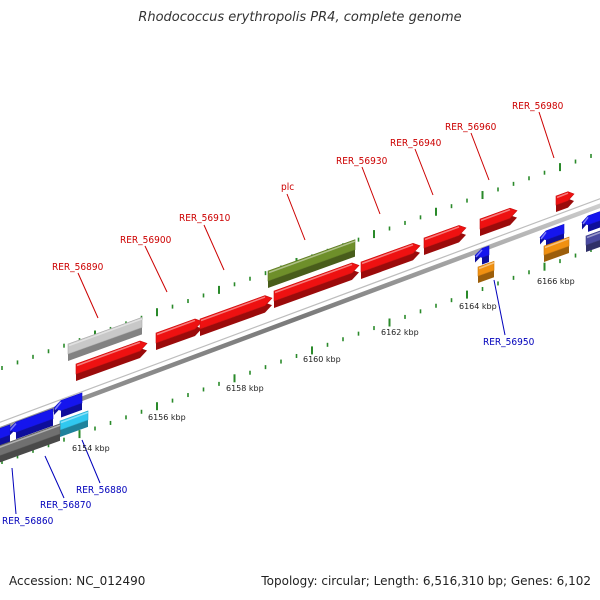 The width and height of the screenshot is (600, 600). I want to click on scale-label-6162: 6162 kbp, so click(400, 332).